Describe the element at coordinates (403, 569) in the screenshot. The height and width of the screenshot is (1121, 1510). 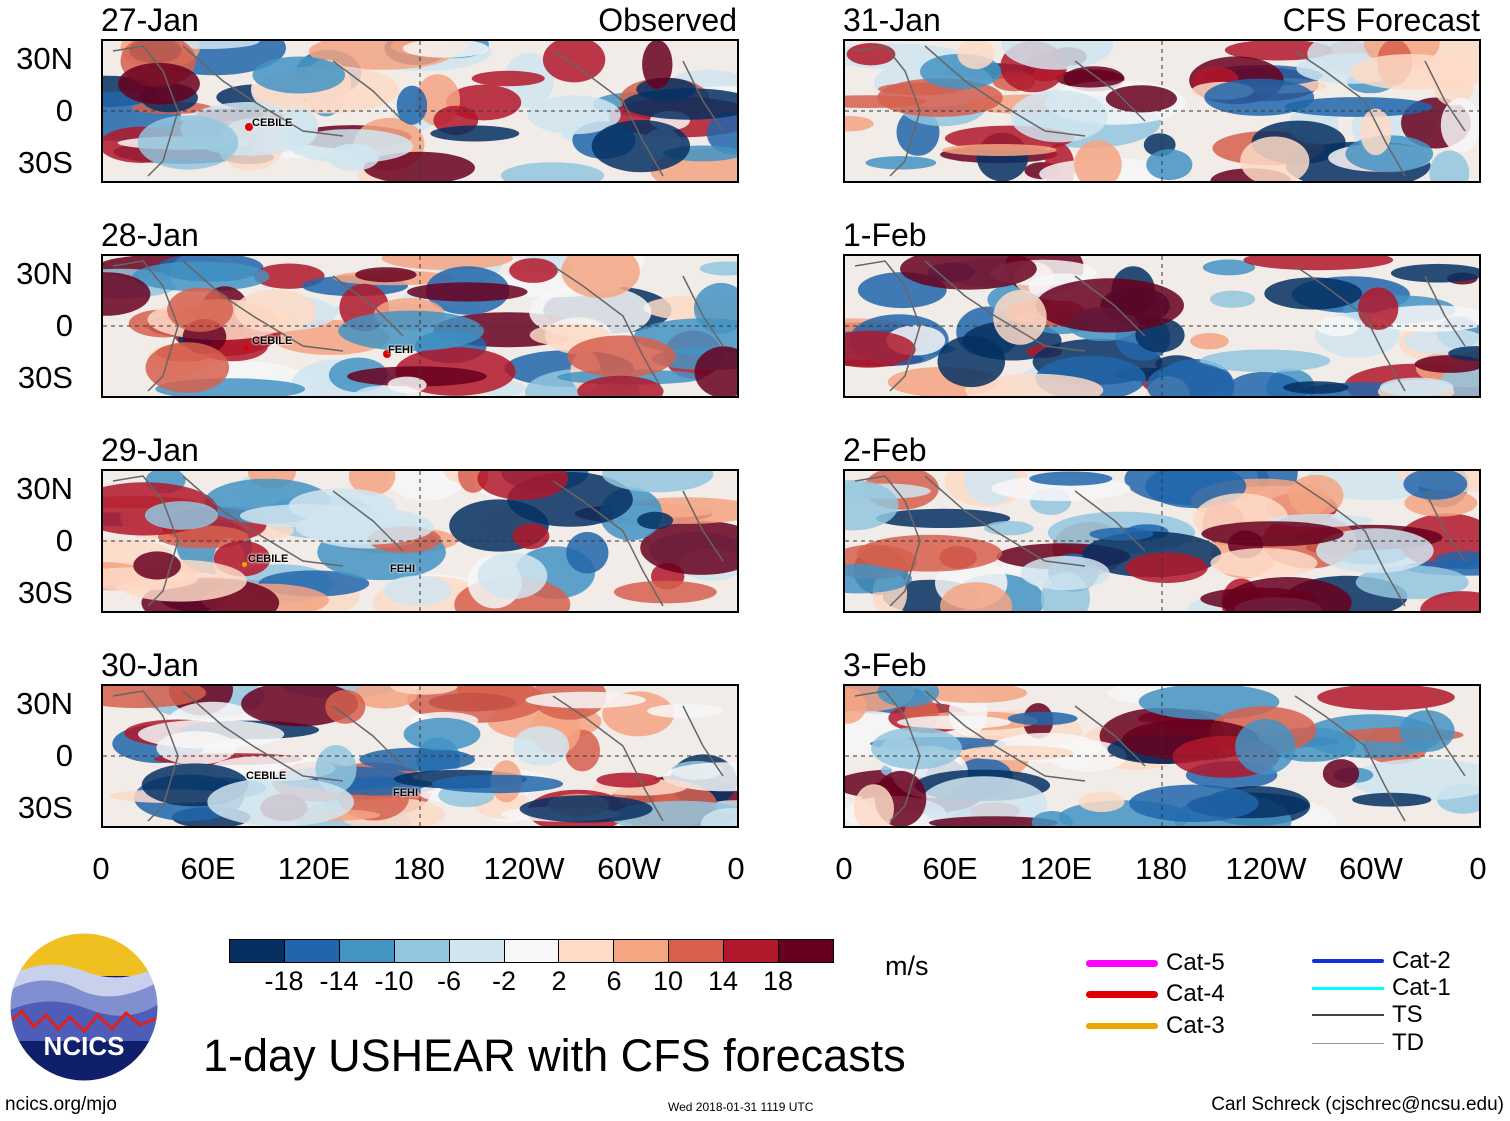
I see `storm-label-fehi-29: FEHI` at that location.